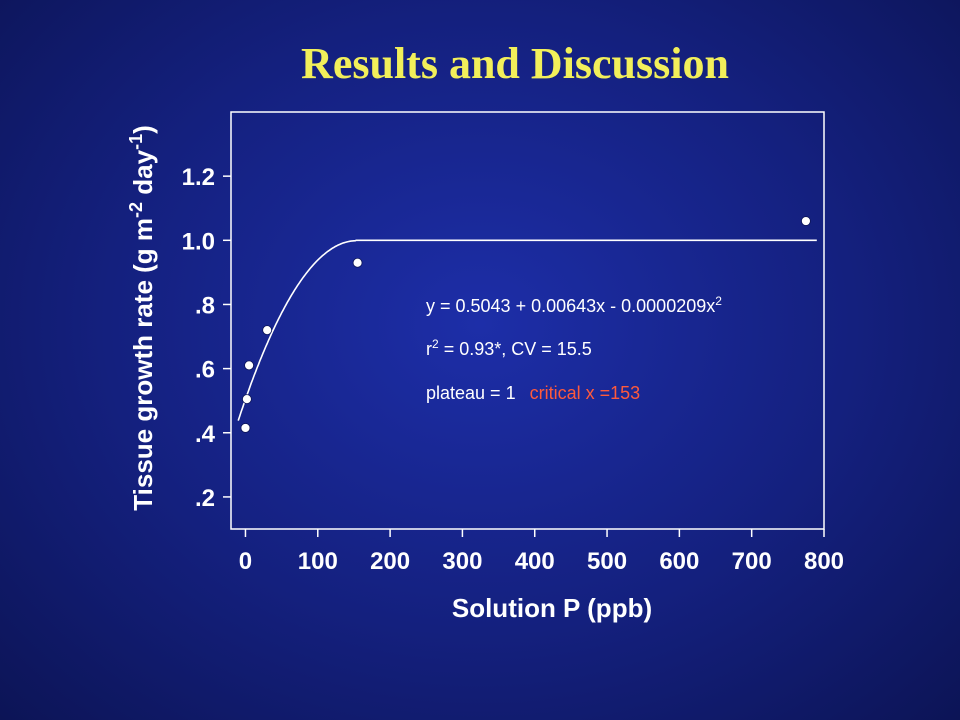 The width and height of the screenshot is (960, 720). What do you see at coordinates (205, 498) in the screenshot?
I see `y-tick-label: .2` at bounding box center [205, 498].